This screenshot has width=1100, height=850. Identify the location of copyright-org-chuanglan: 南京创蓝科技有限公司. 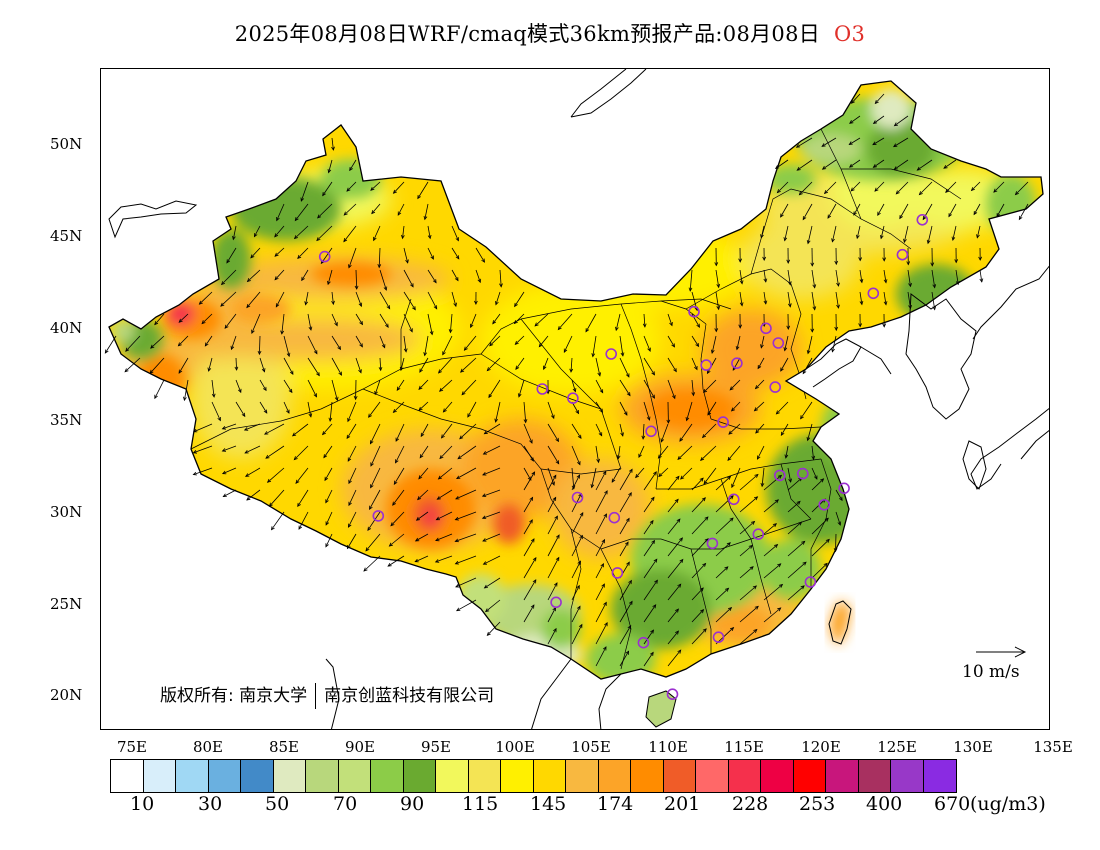
(409, 696).